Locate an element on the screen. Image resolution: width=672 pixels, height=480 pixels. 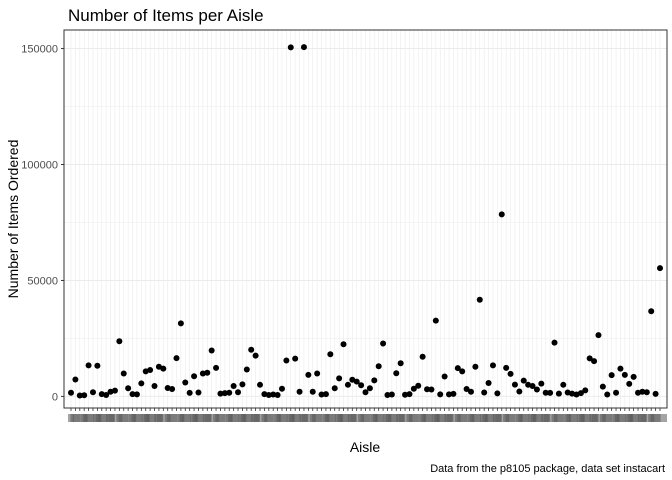
x-axis is located at coordinates (367, 415).